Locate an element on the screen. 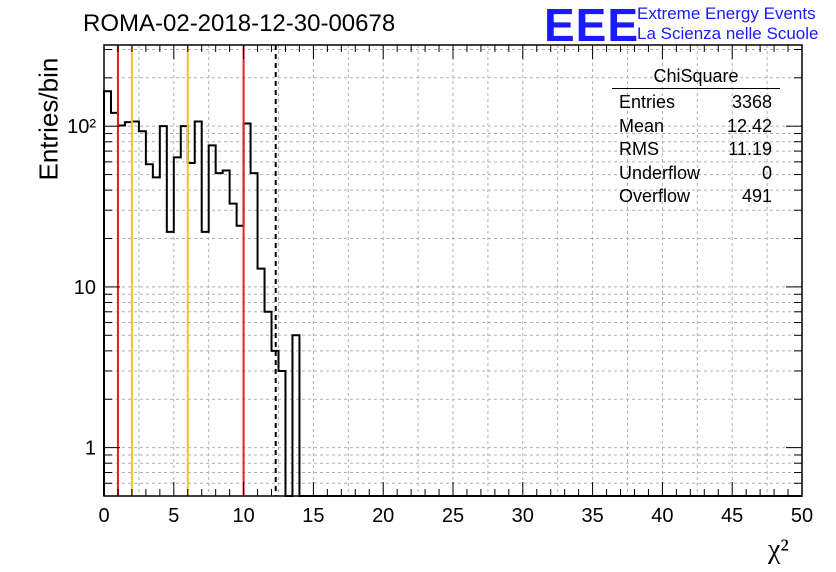  stats-row: RMS 11.19 is located at coordinates (696, 150).